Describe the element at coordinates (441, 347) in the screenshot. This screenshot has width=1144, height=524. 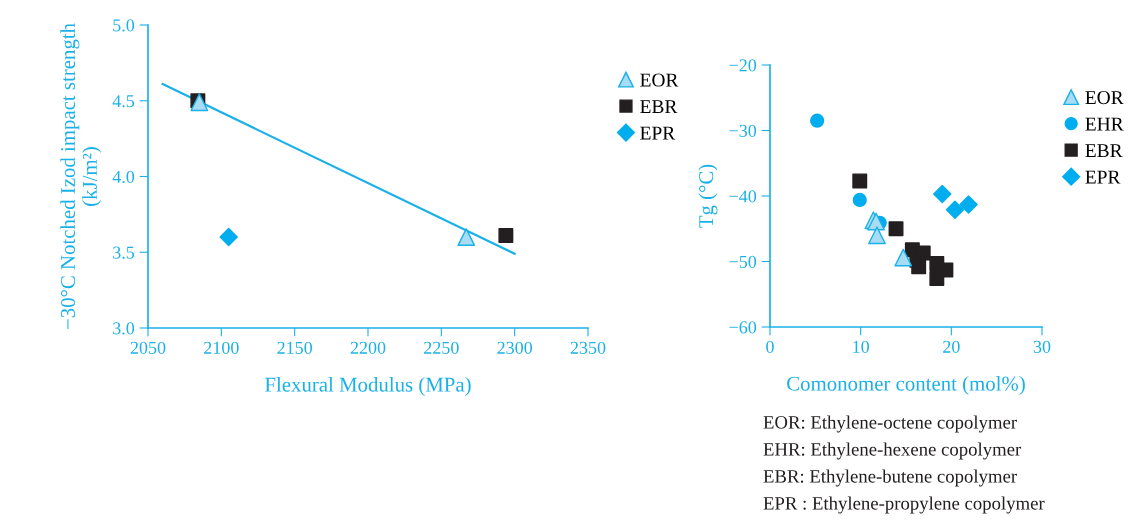
I see `x-tick-label: 2250` at that location.